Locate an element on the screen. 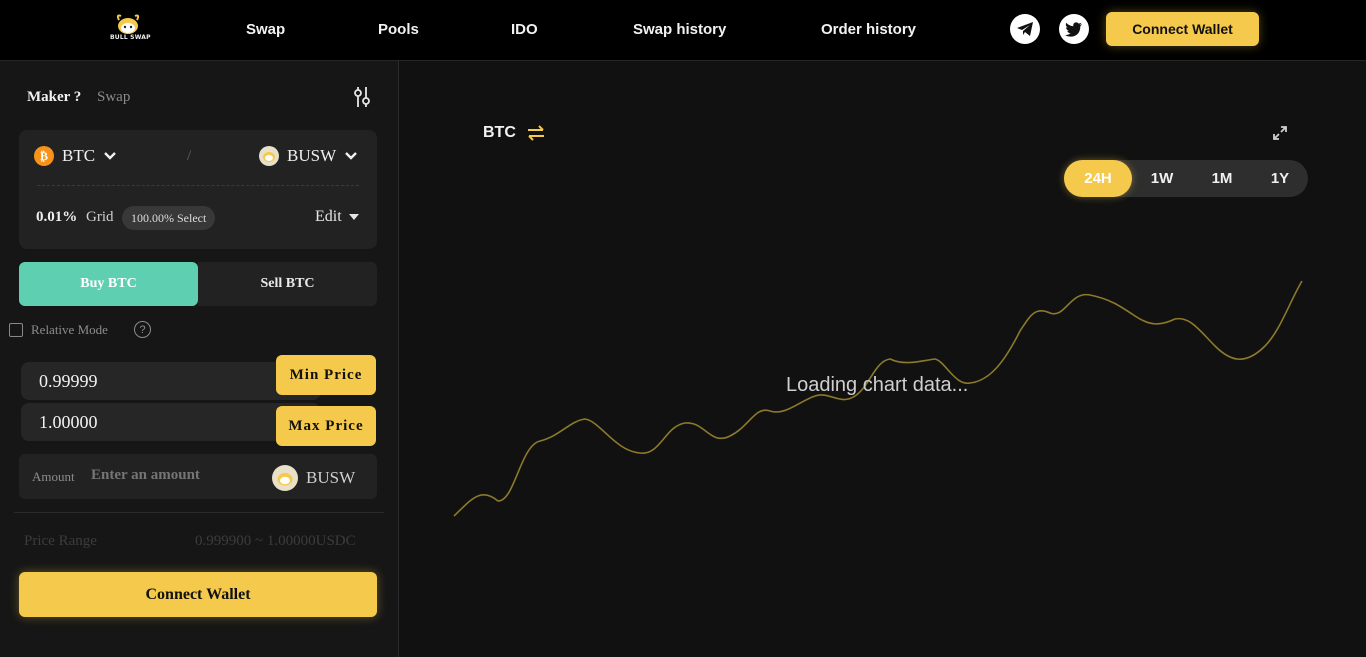 The height and width of the screenshot is (657, 1366). nav-swap-history: Swap history is located at coordinates (680, 29).